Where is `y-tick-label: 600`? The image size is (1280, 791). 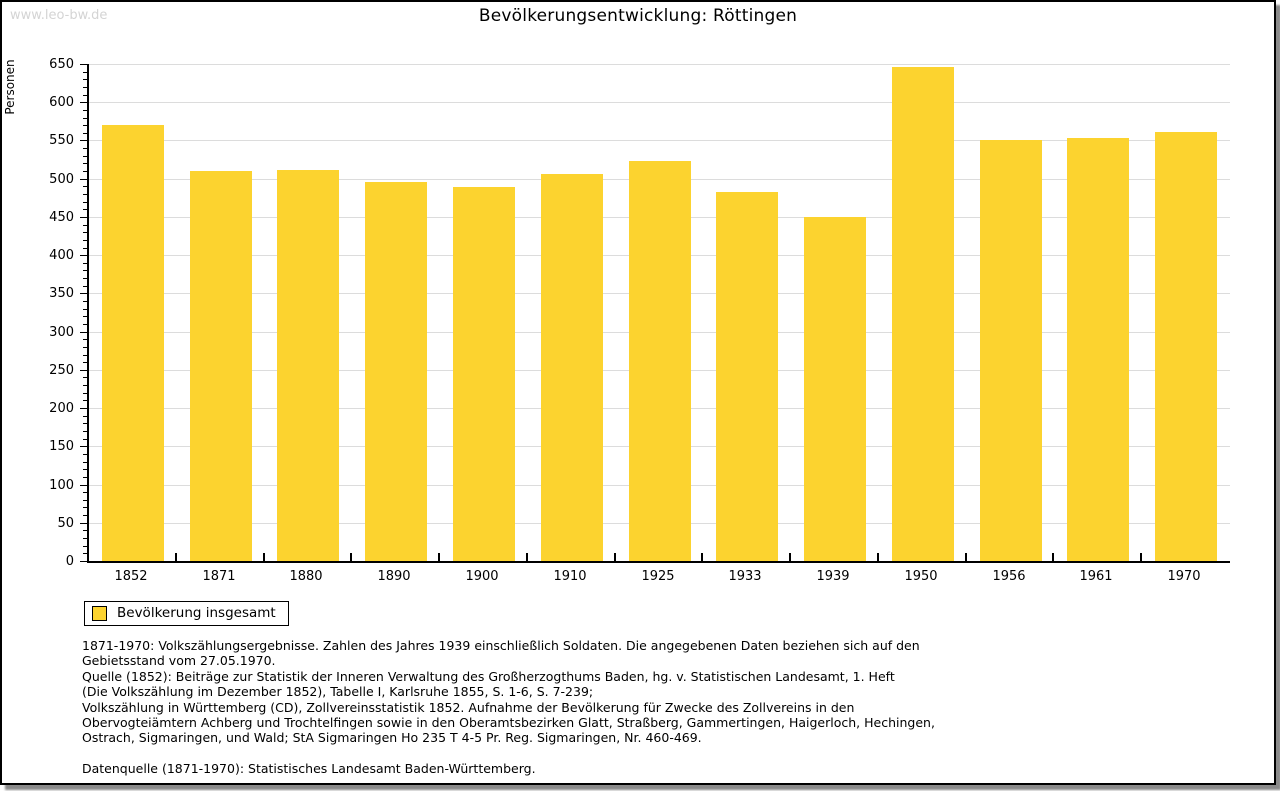 y-tick-label: 600 is located at coordinates (61, 102).